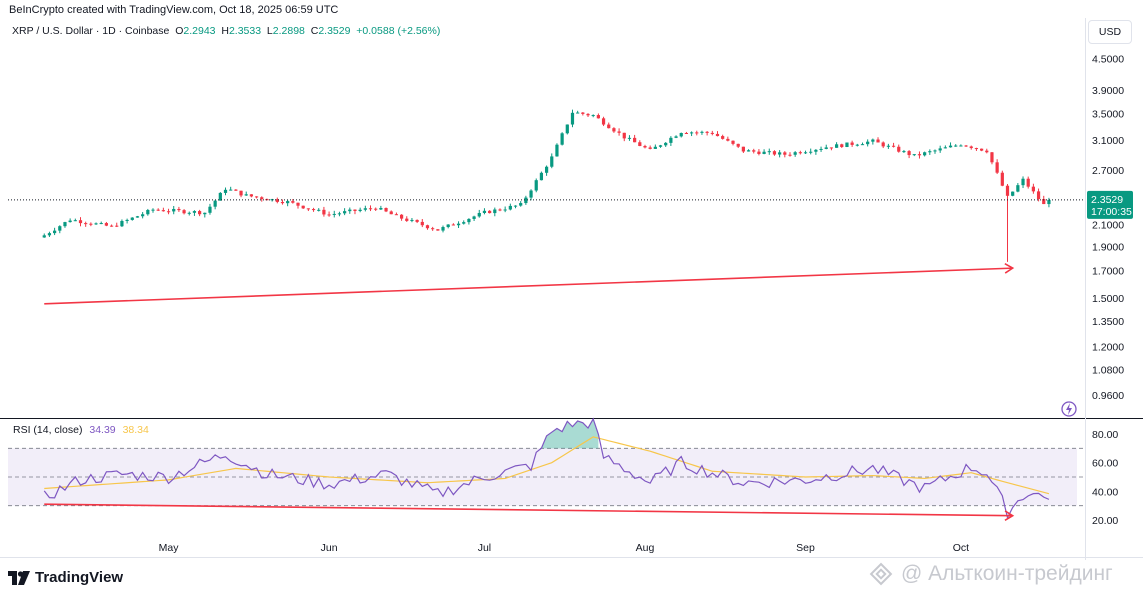 The height and width of the screenshot is (600, 1143). Describe the element at coordinates (1107, 200) in the screenshot. I see `last-price-value: 2.3529` at that location.